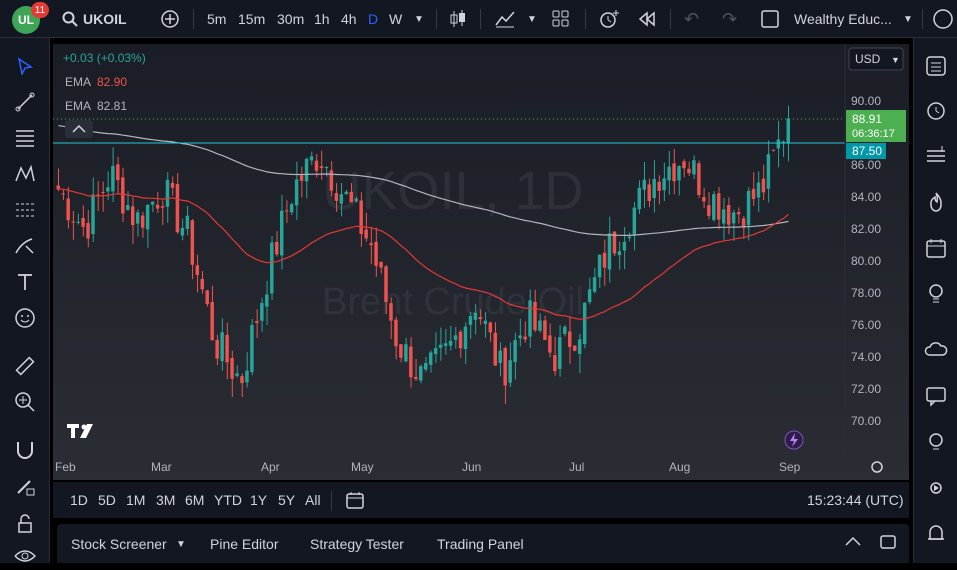 Image resolution: width=957 pixels, height=570 pixels. I want to click on ema2-label: EMA, so click(78, 106).